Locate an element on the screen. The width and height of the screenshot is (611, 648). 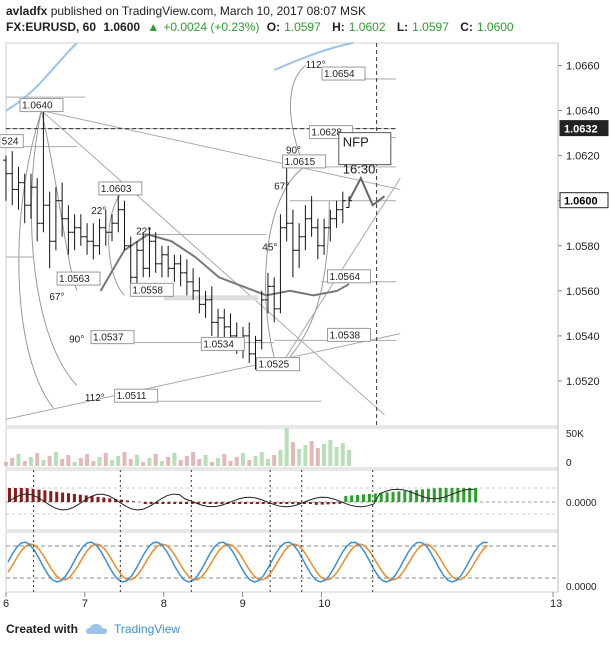
y-tick-label: 1.0620 is located at coordinates (583, 157).